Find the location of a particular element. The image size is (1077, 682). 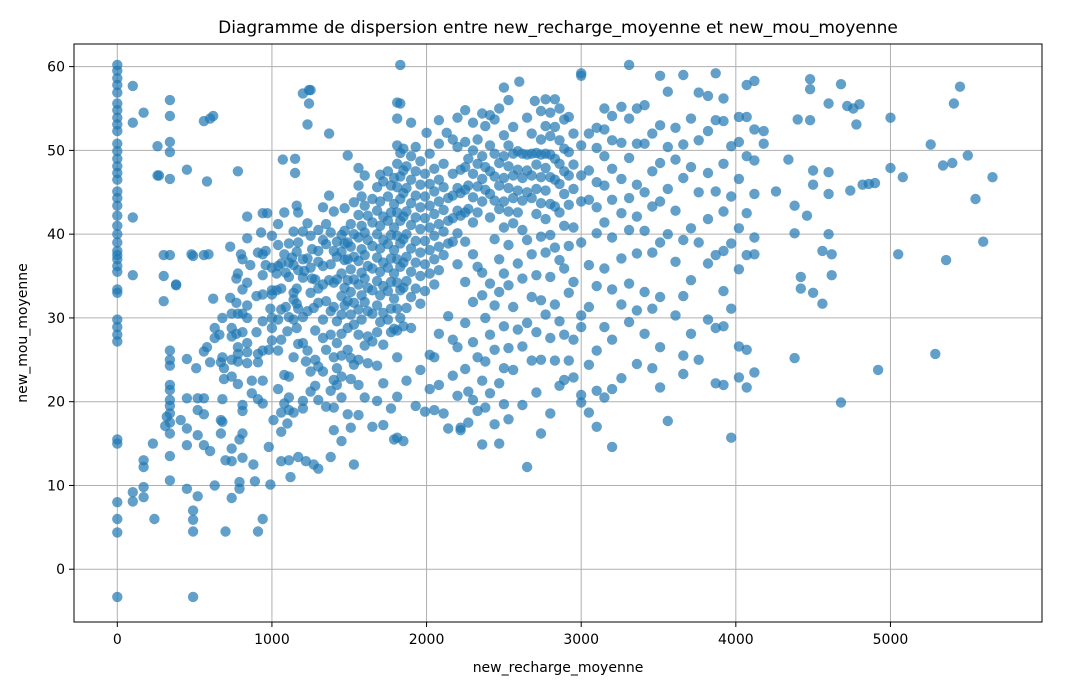

x-axis-label: new_recharge_moyenne is located at coordinates (558, 668).